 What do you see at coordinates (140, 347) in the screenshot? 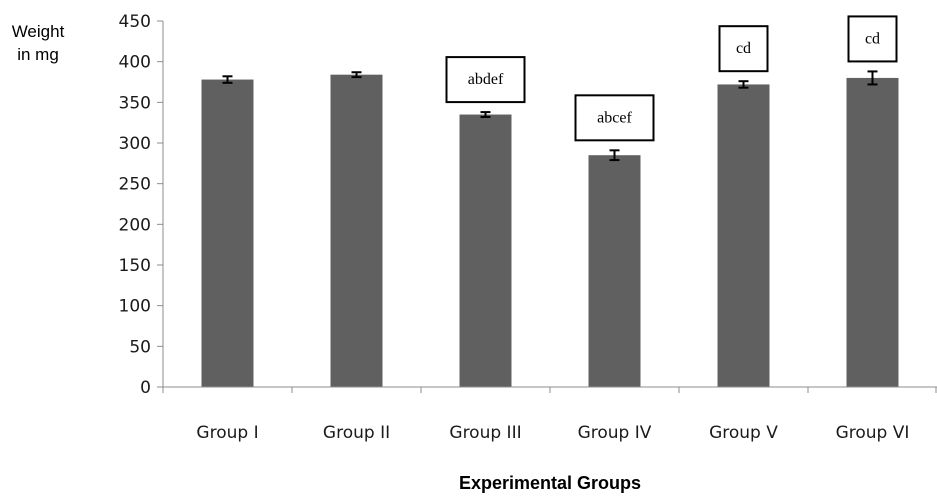
I see `y-tick-label: 50` at bounding box center [140, 347].